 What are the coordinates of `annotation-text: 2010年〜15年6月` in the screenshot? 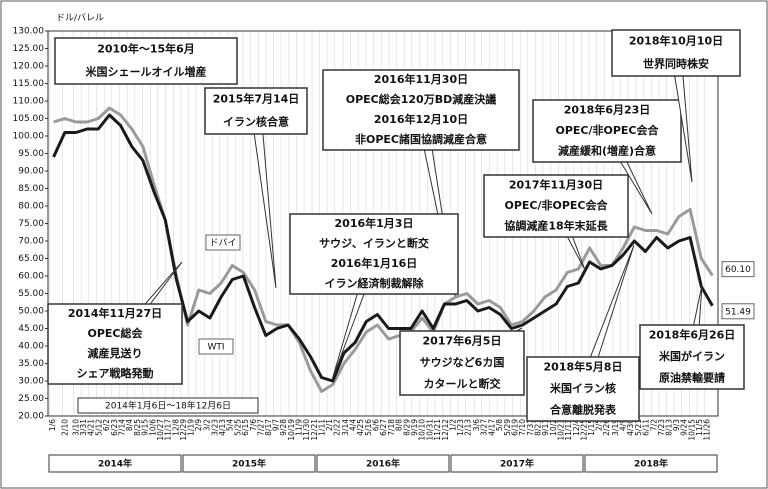 It's located at (146, 49).